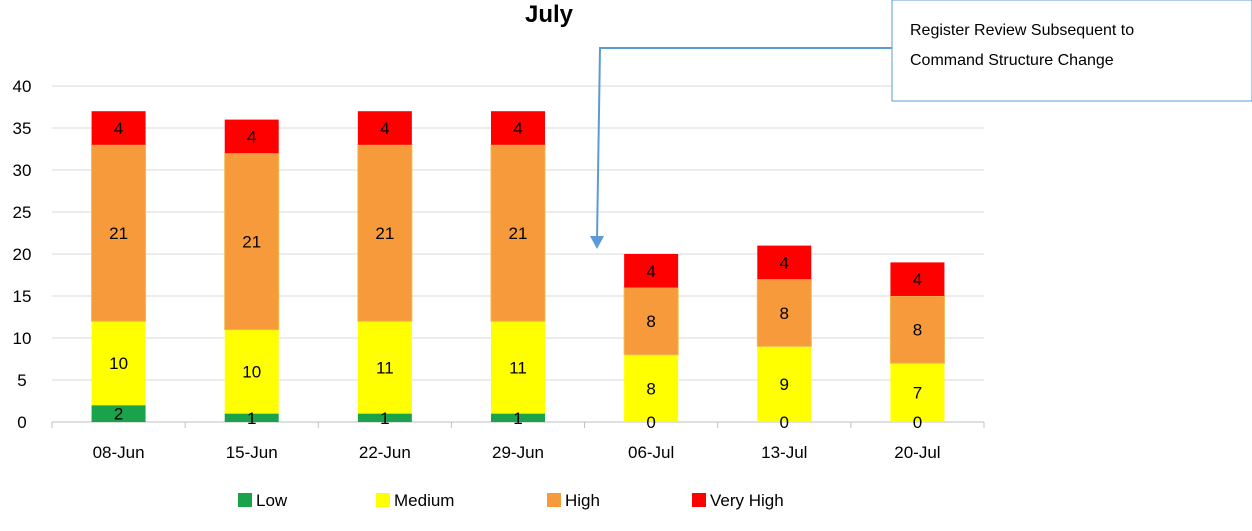 The height and width of the screenshot is (531, 1252). I want to click on legend-item: Medium, so click(415, 500).